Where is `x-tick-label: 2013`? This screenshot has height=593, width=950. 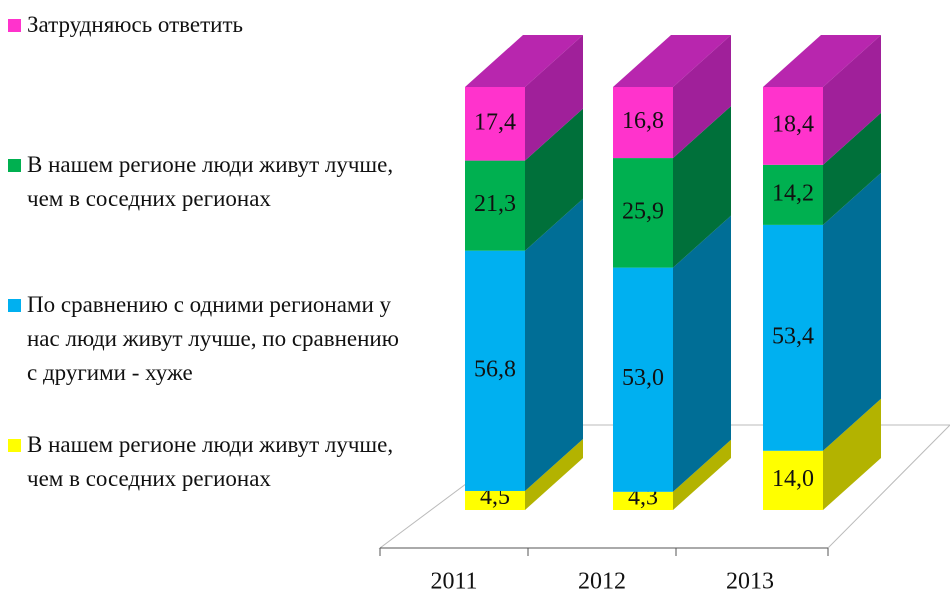
x-tick-label: 2013 is located at coordinates (750, 581).